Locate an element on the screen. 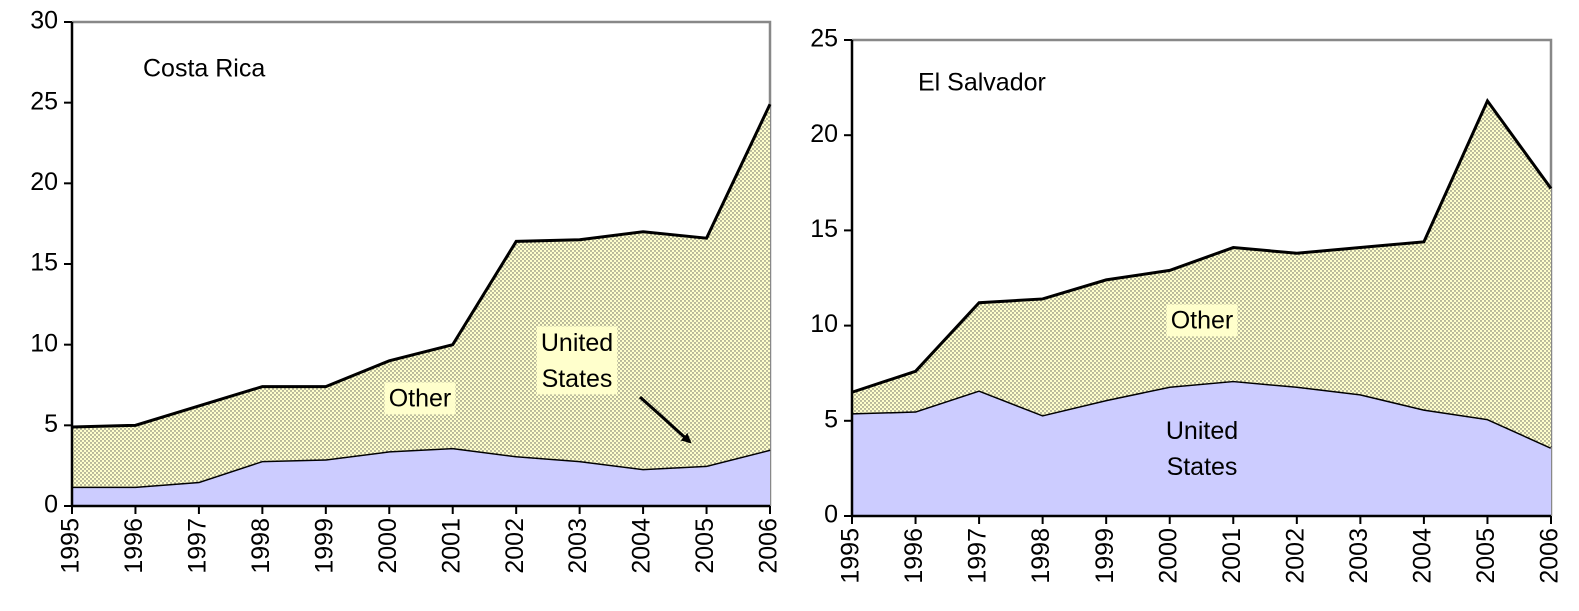 Image resolution: width=1579 pixels, height=611 pixels. y-tick-label: 30 is located at coordinates (44, 21).